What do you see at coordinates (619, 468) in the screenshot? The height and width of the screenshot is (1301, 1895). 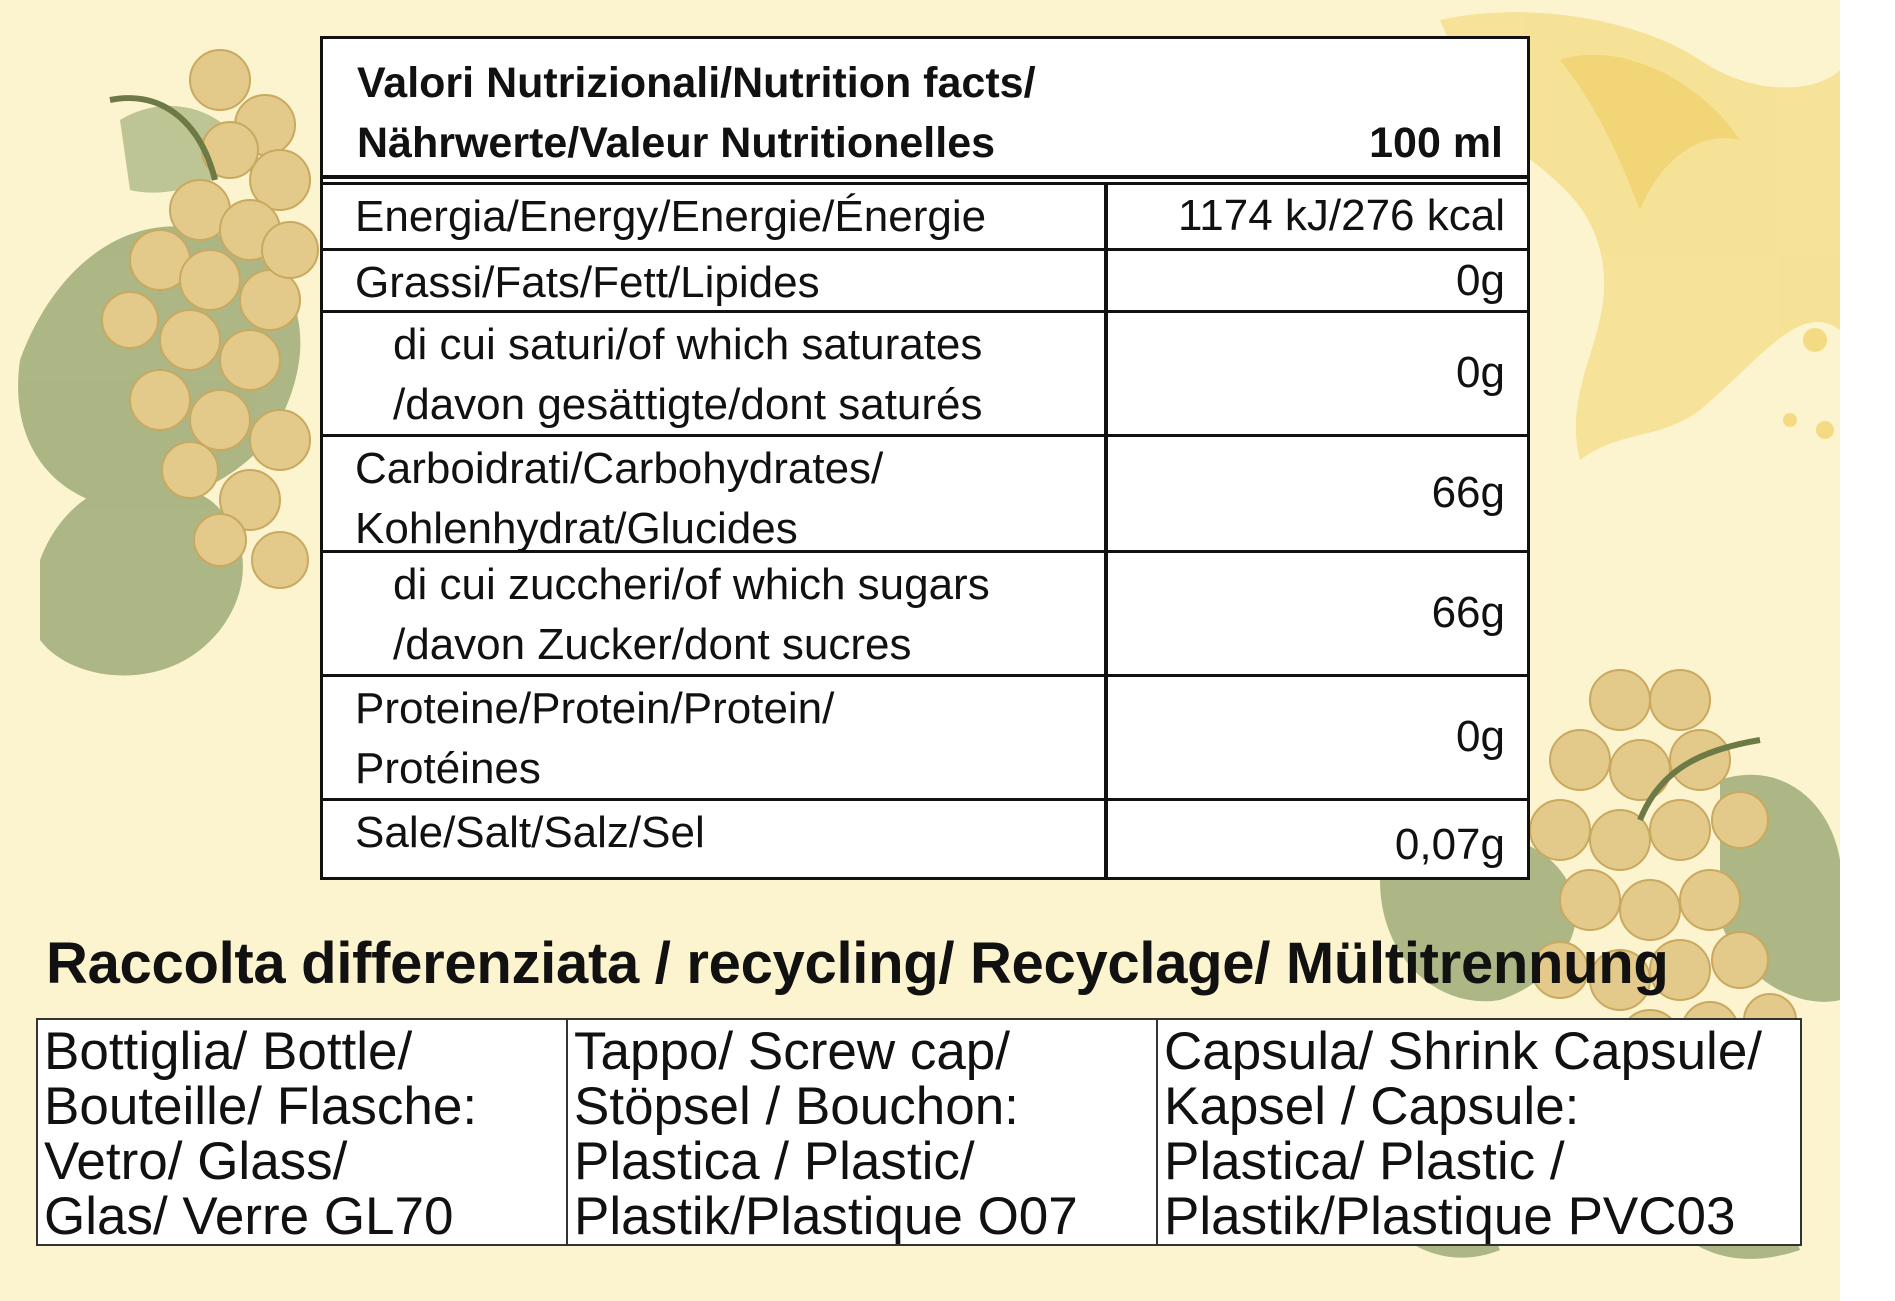 I see `nutrient-name-line: Carboidrati/Carbohydrates/` at bounding box center [619, 468].